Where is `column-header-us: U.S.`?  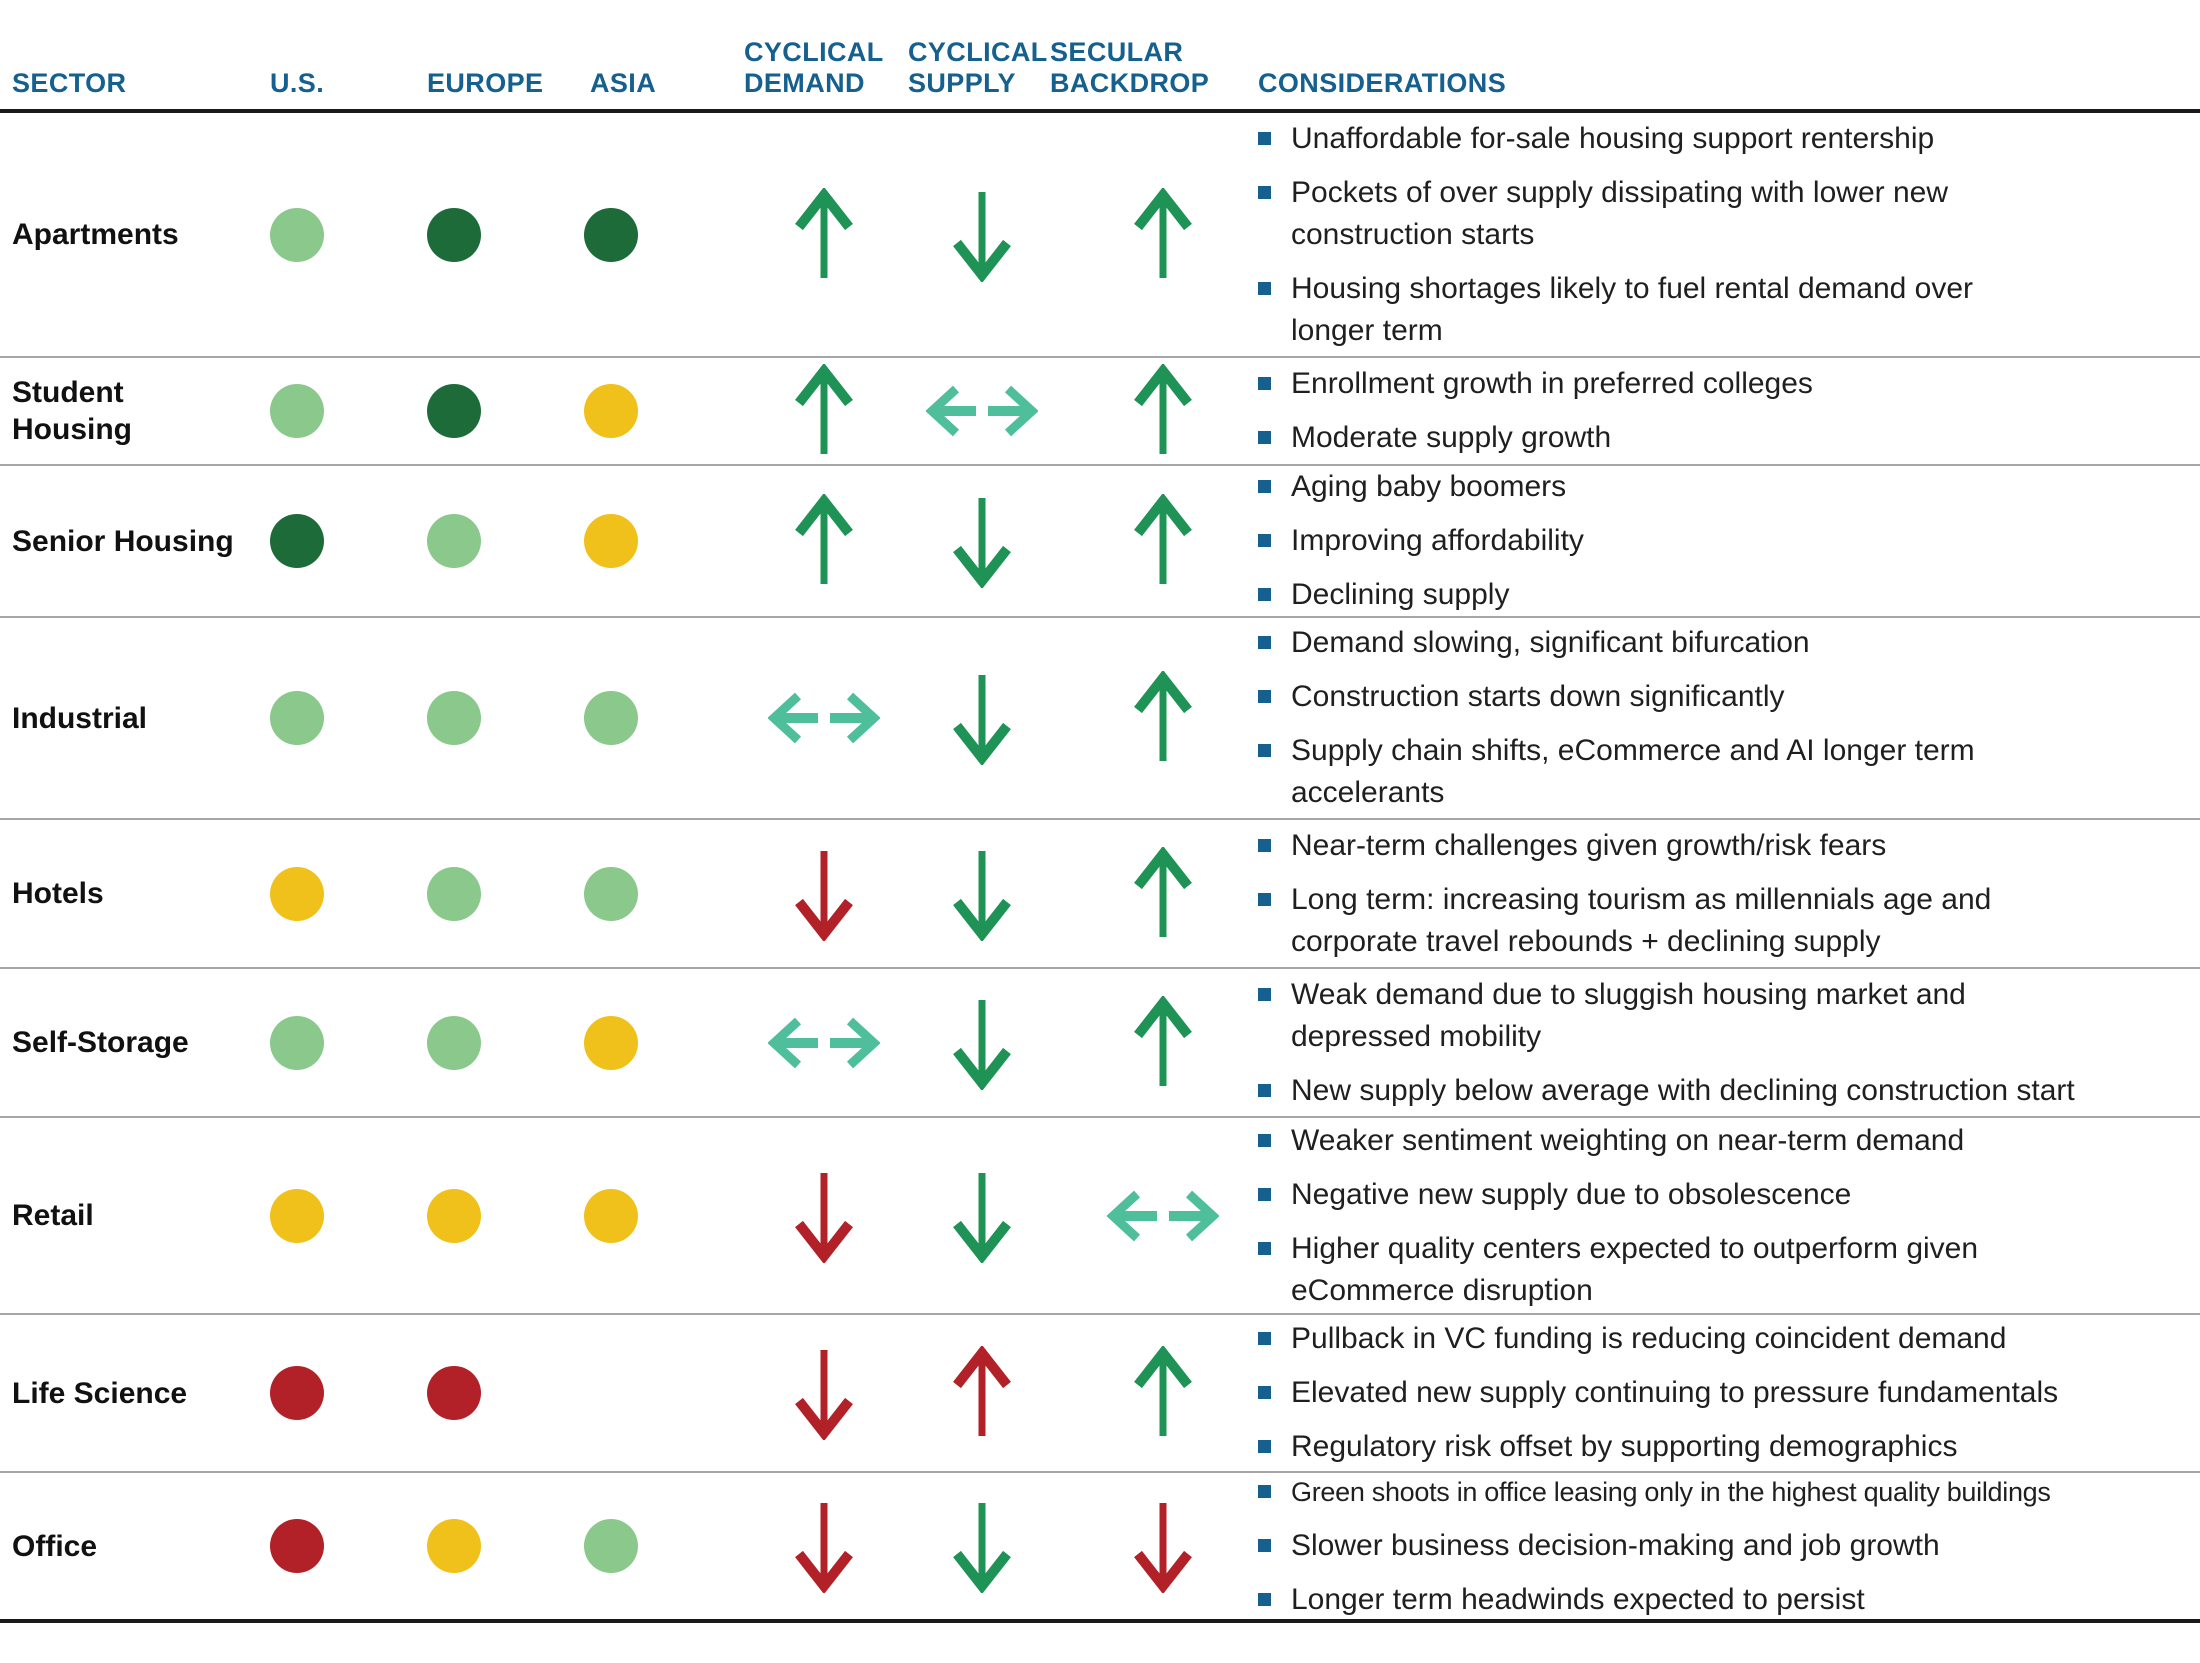
column-header-us: U.S. is located at coordinates (297, 83).